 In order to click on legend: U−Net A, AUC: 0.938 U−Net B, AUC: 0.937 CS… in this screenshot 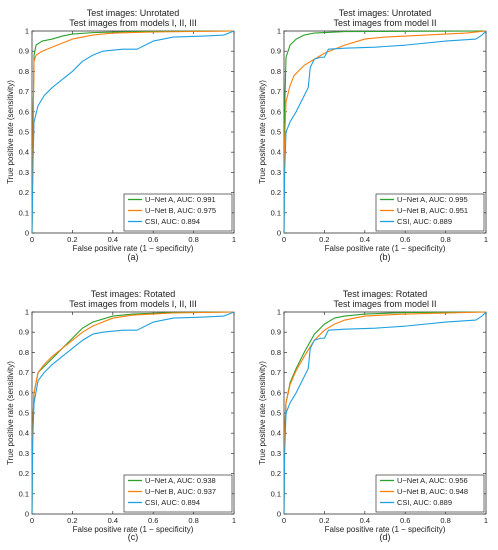, I will do `click(178, 493)`.